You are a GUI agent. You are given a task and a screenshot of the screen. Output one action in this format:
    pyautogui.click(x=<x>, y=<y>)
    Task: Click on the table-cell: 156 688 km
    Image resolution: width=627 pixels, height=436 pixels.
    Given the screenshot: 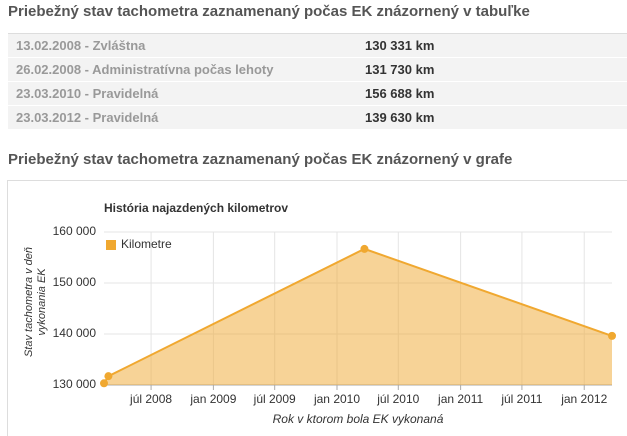 What is the action you would take?
    pyautogui.click(x=400, y=93)
    